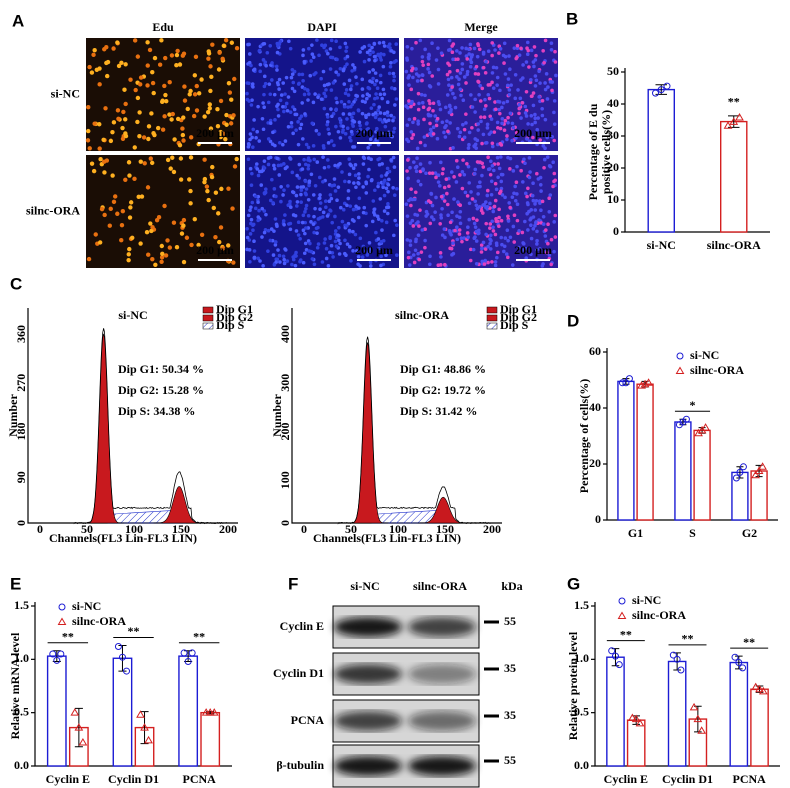 The image size is (790, 788). Describe the element at coordinates (693, 405) in the screenshot. I see `annotation: *` at that location.